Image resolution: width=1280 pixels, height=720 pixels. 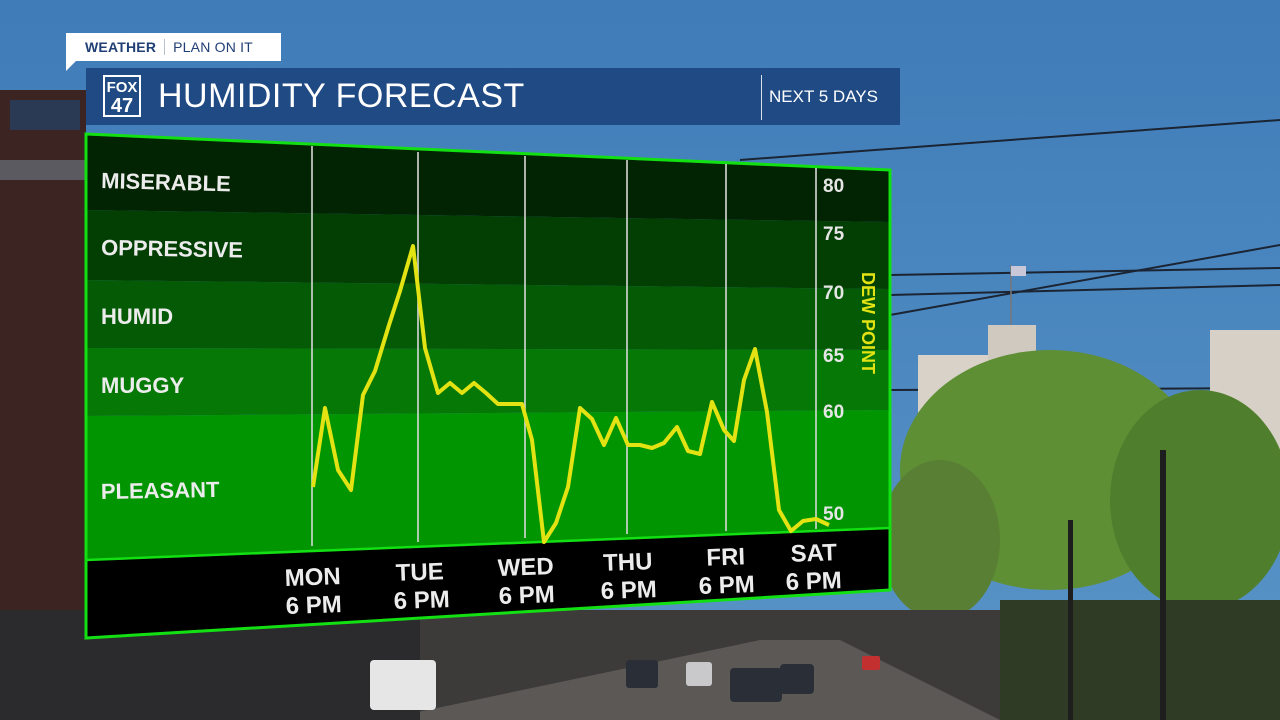 I want to click on brand-tag-weather: WEATHER, so click(x=121, y=47).